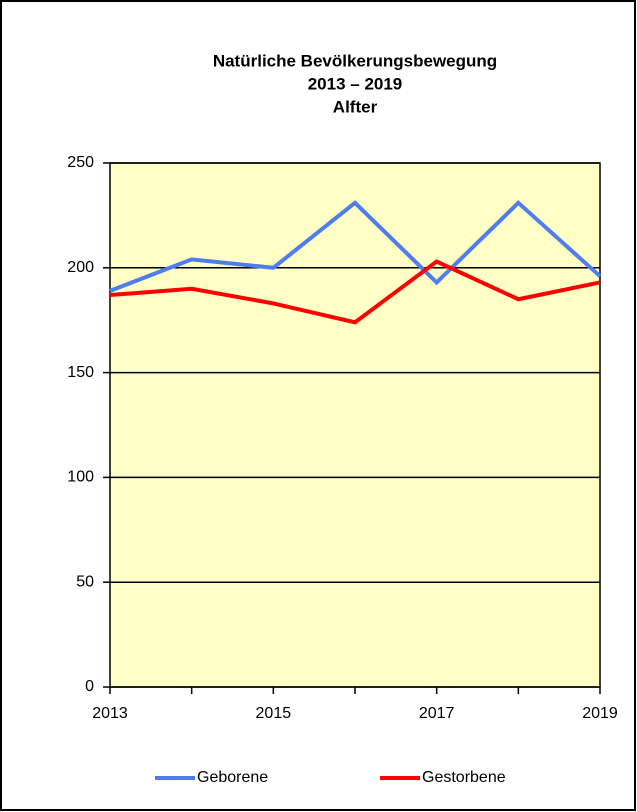  What do you see at coordinates (80, 162) in the screenshot?
I see `y-tick-label: 250` at bounding box center [80, 162].